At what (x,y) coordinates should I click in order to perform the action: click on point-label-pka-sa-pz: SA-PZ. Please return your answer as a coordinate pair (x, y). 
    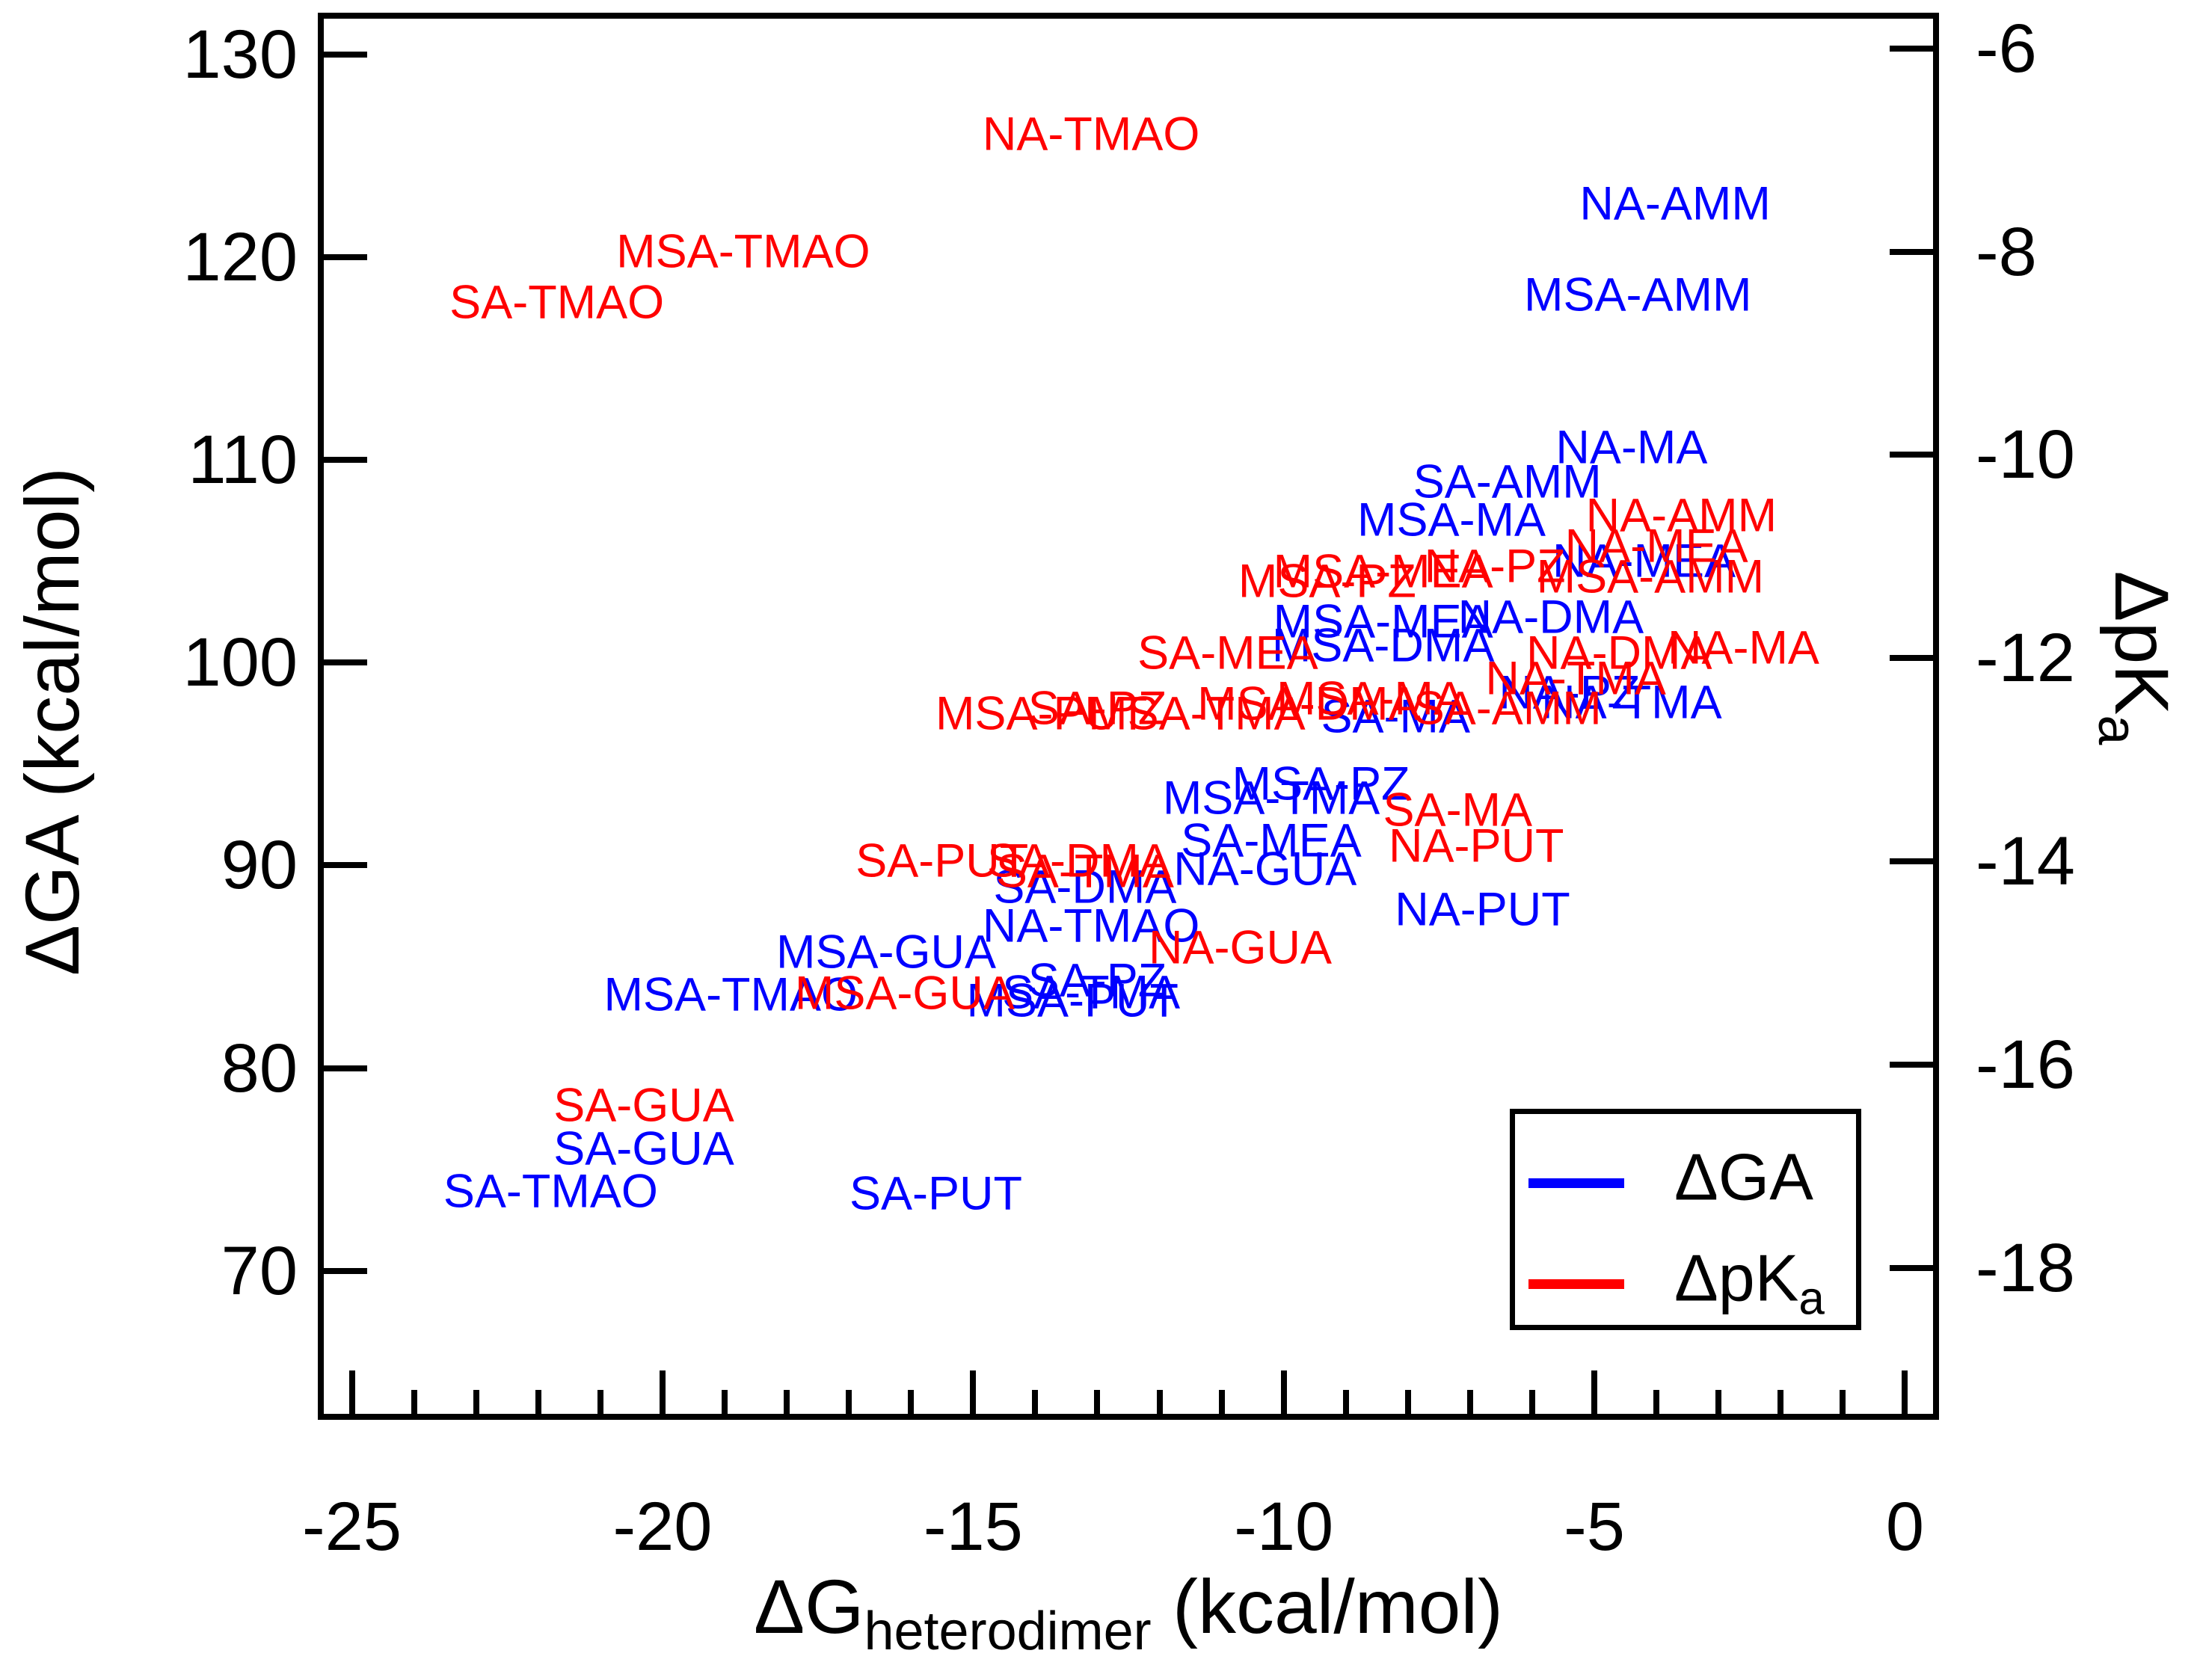
    Looking at the image, I should click on (1097, 708).